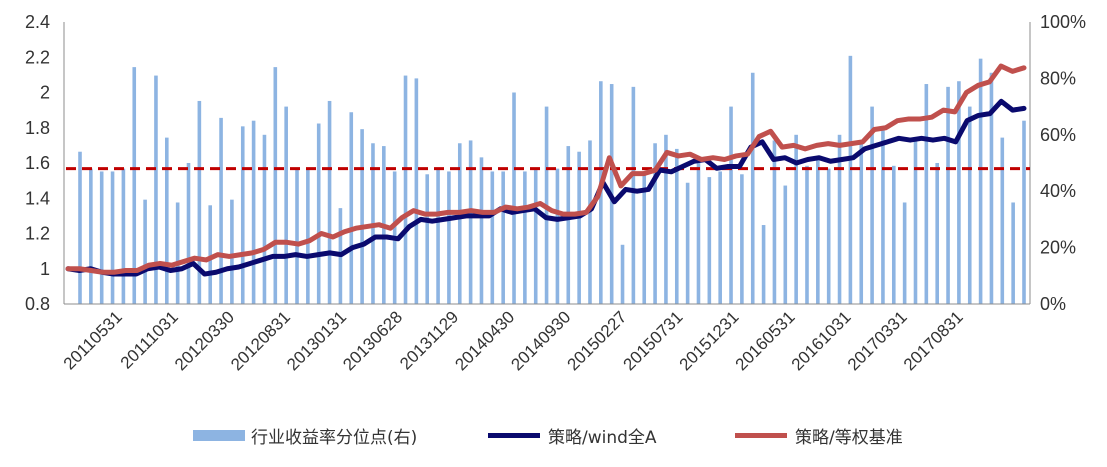  What do you see at coordinates (219, 435) in the screenshot?
I see `legend-swatch-bar` at bounding box center [219, 435].